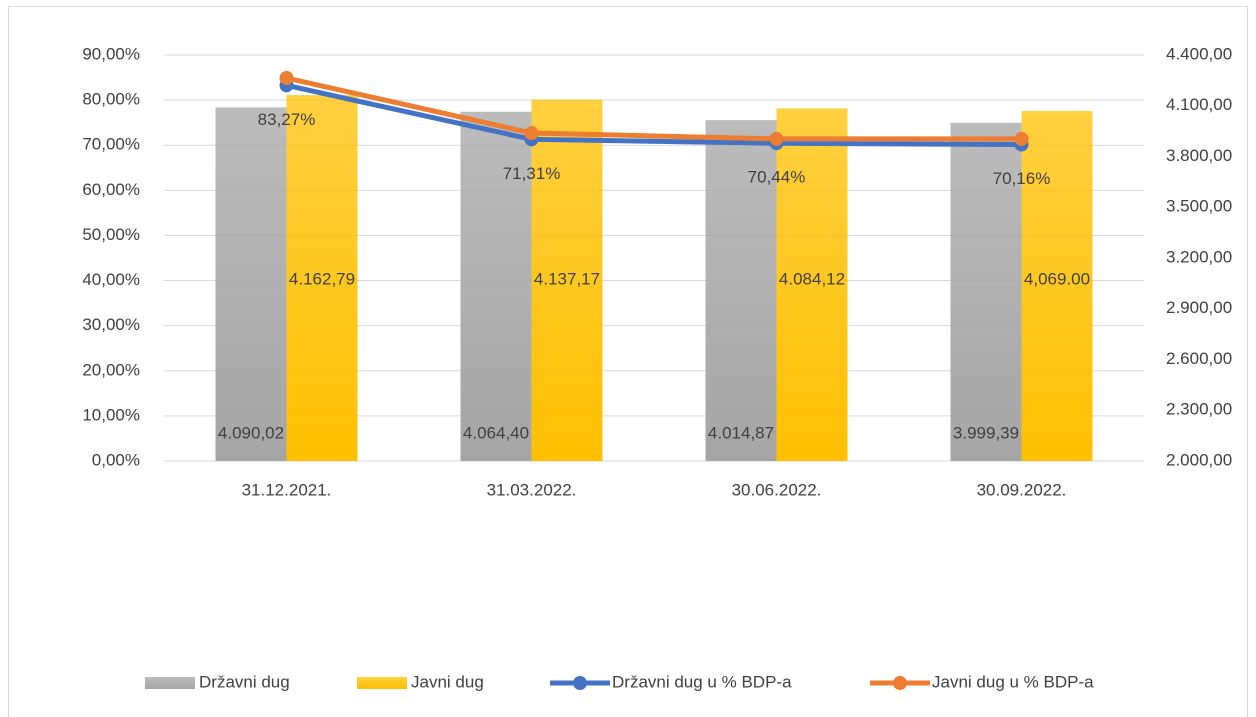 This screenshot has width=1256, height=717. I want to click on y-tick-label: 60,00%, so click(111, 189).